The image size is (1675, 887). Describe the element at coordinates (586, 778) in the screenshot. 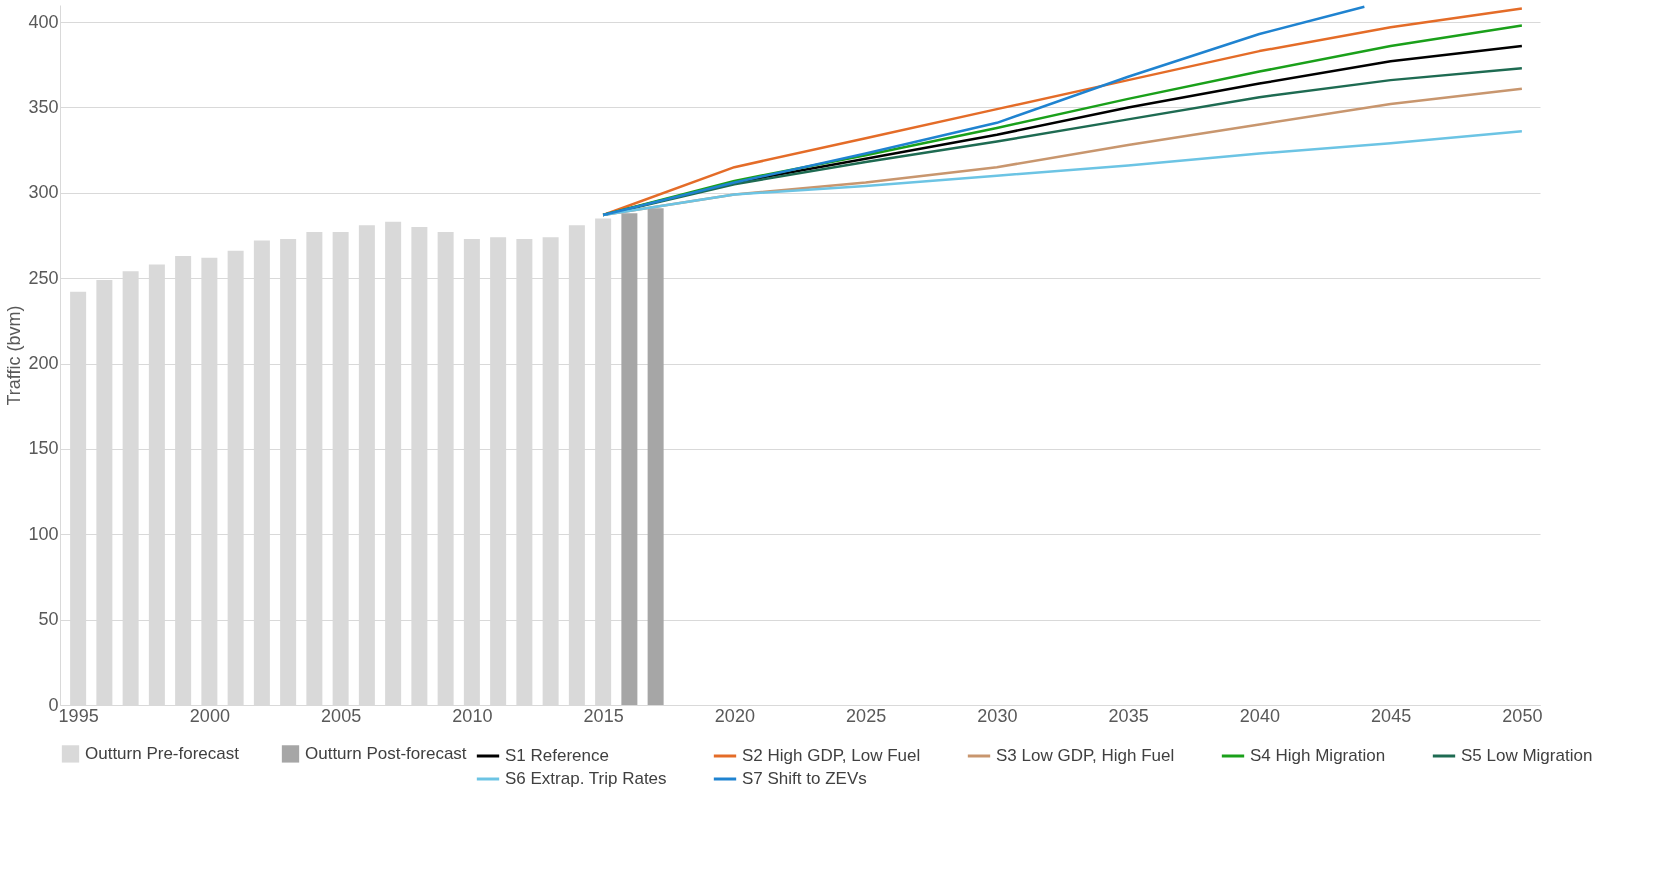

I see `legend-label: S6 Extrap. Trip Rates` at that location.